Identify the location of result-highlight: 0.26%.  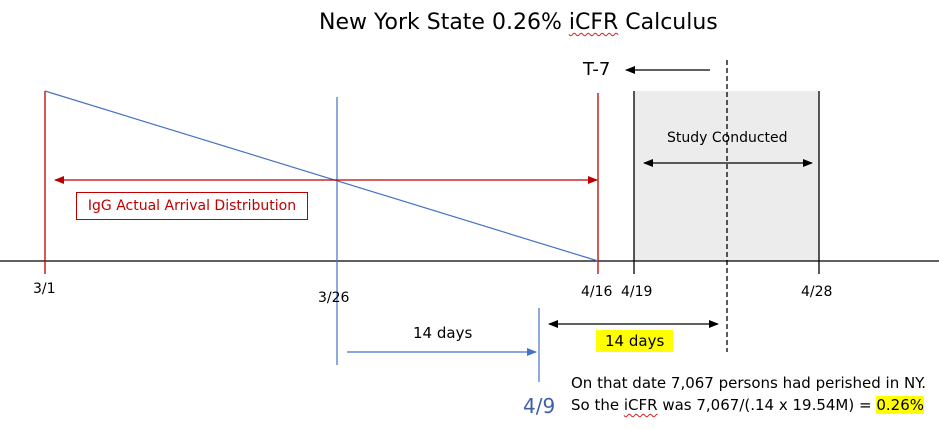
(900, 405).